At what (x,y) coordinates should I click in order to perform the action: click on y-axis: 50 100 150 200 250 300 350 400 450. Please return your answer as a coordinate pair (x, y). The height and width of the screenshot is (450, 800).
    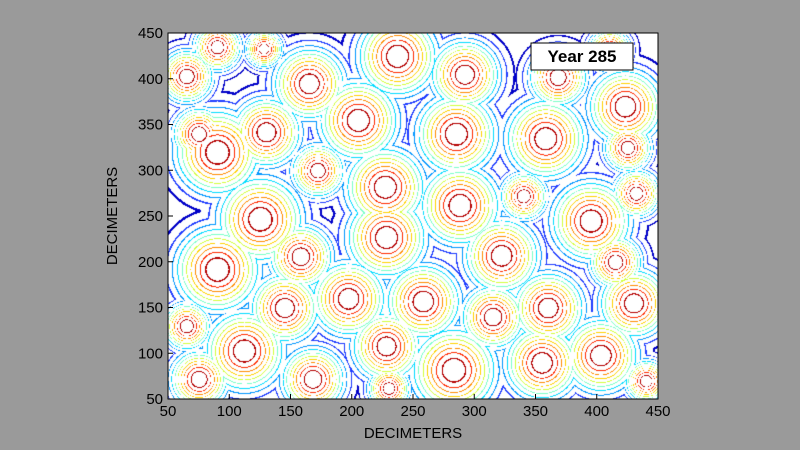
    Looking at the image, I should click on (155, 216).